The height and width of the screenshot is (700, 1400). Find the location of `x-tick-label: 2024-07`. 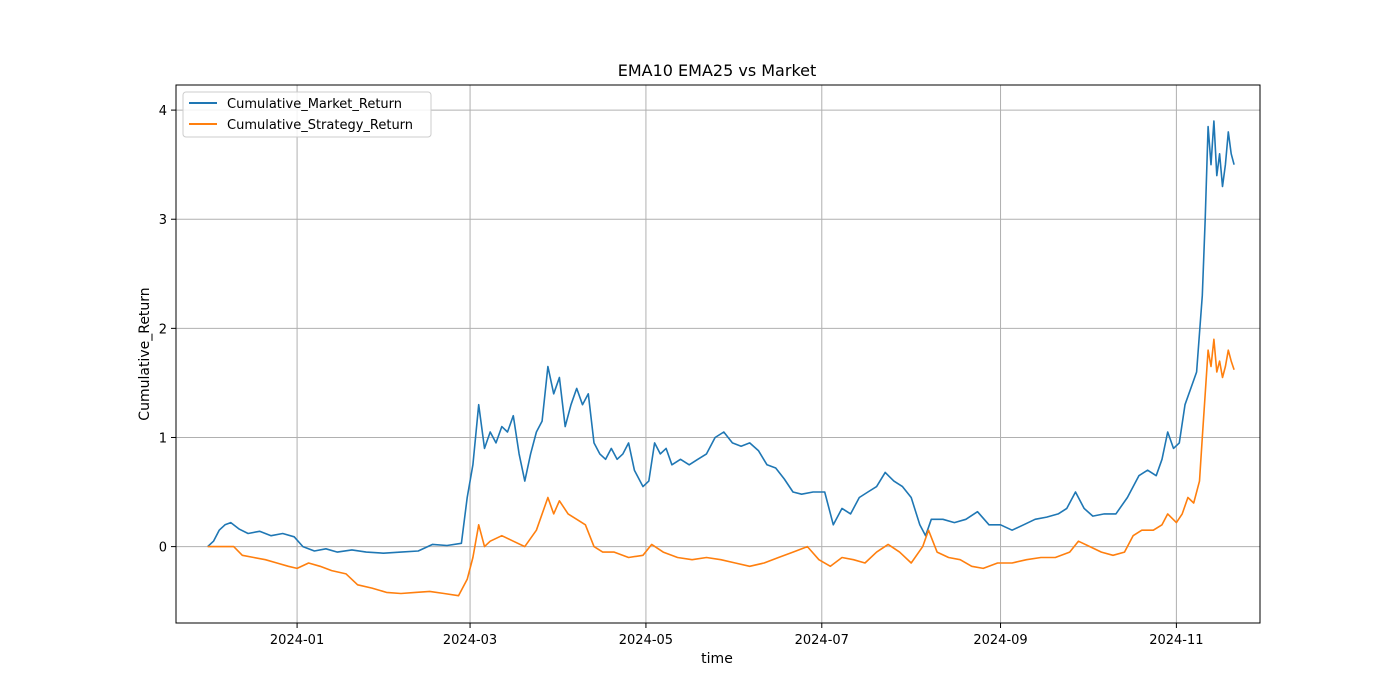

x-tick-label: 2024-07 is located at coordinates (822, 640).